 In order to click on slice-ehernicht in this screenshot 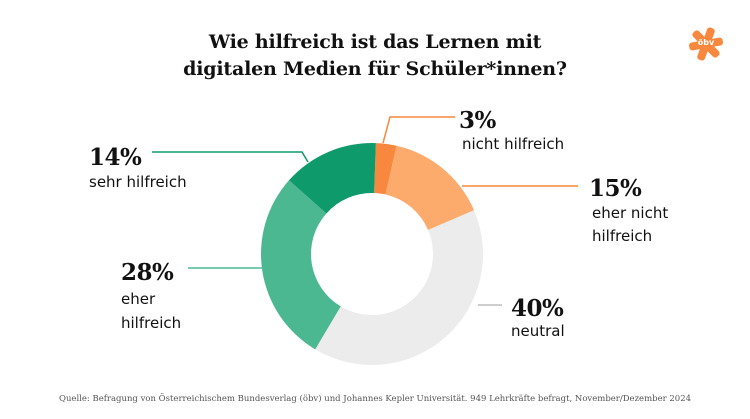, I will do `click(430, 187)`.